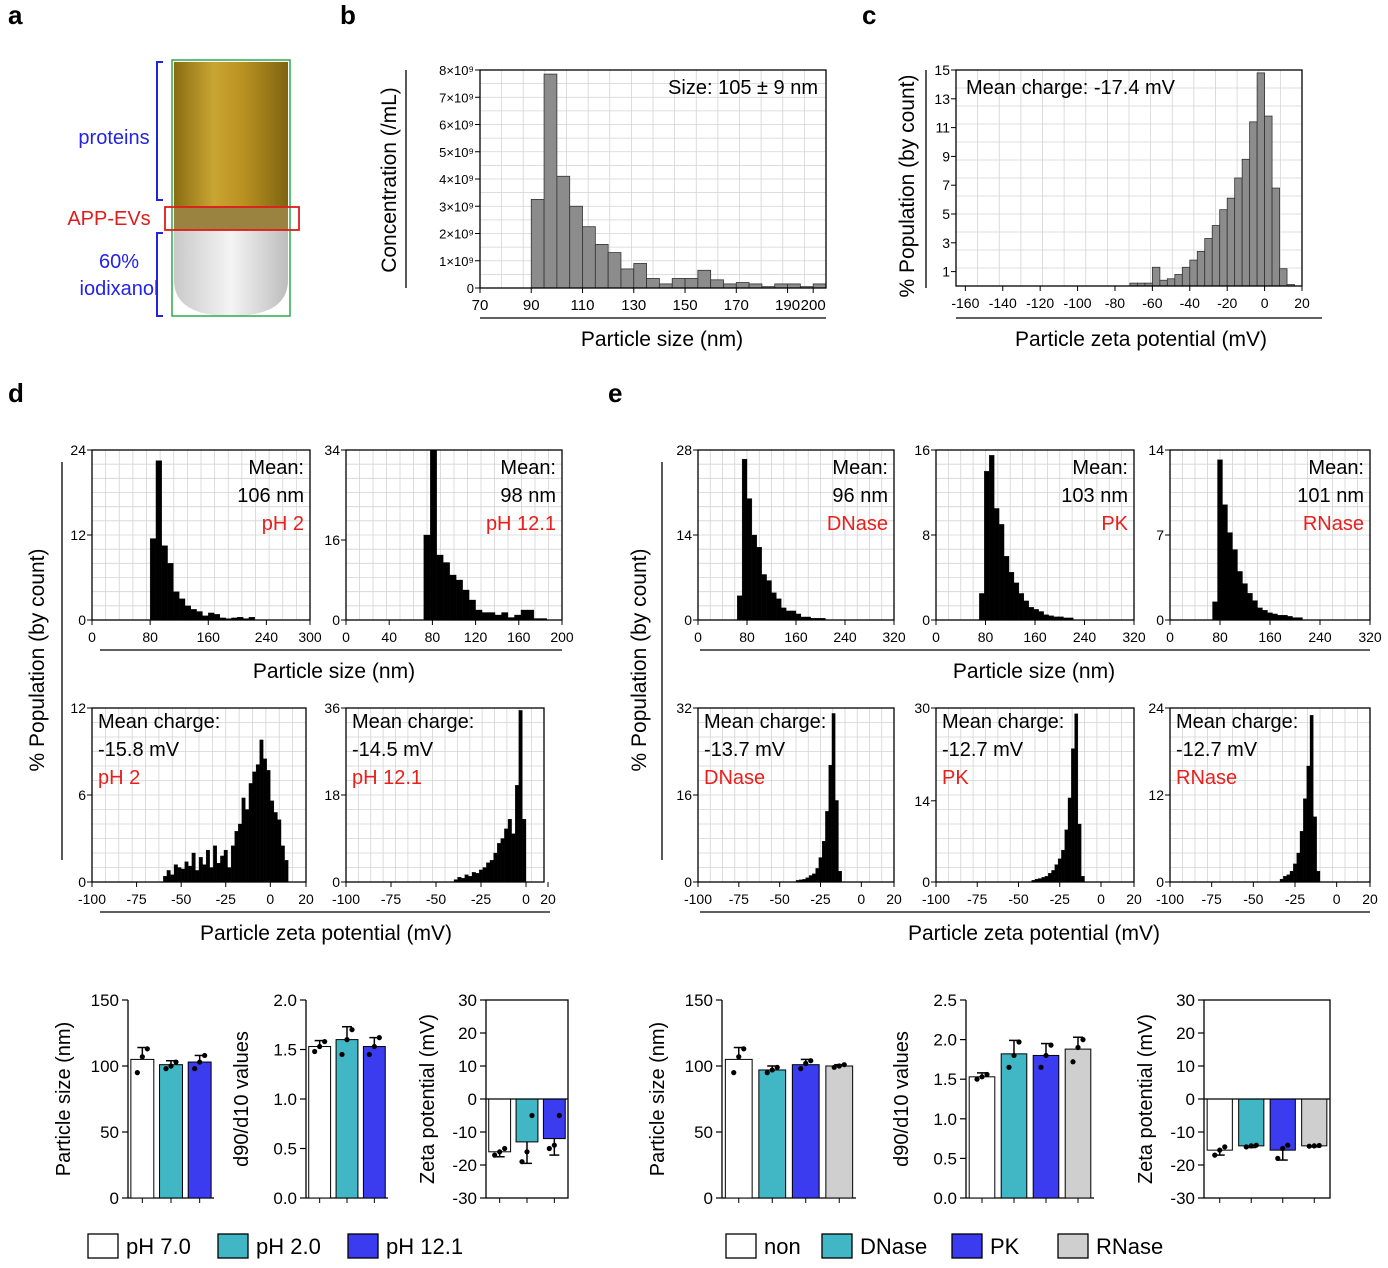 This screenshot has width=1388, height=1268. I want to click on tube-illustration, so click(228, 188).